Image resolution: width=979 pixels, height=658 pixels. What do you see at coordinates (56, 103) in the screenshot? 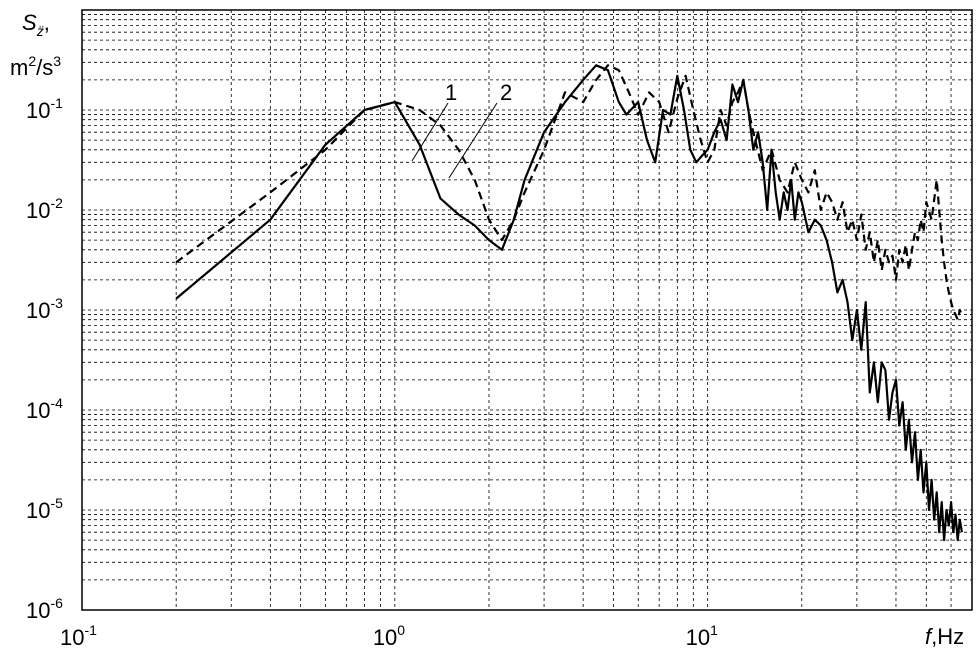
I see `y-tick-exp: -1` at bounding box center [56, 103].